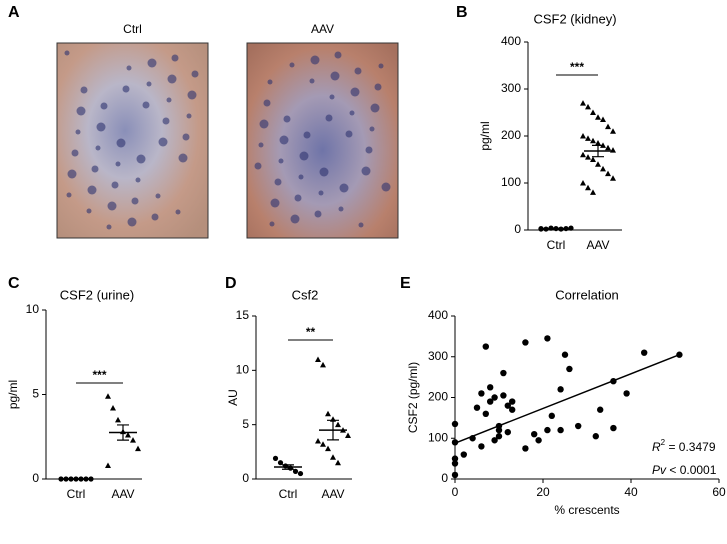 The width and height of the screenshot is (727, 544). What do you see at coordinates (233, 397) in the screenshot?
I see `y-axis-label: AU` at bounding box center [233, 397].